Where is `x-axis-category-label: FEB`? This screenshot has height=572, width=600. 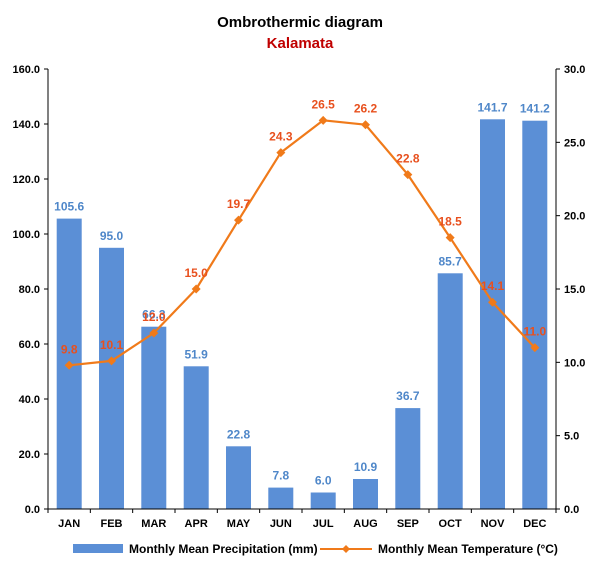
x-axis-category-label: FEB is located at coordinates (112, 524).